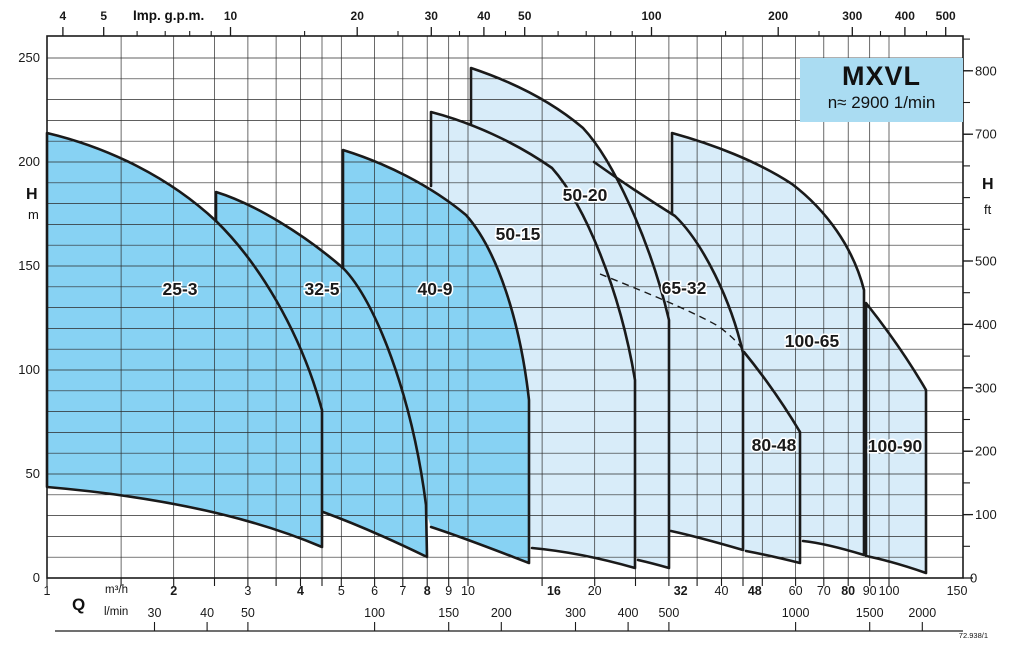  Describe the element at coordinates (116, 590) in the screenshot. I see `bottom-axis-unit-m3h: m³/h` at that location.